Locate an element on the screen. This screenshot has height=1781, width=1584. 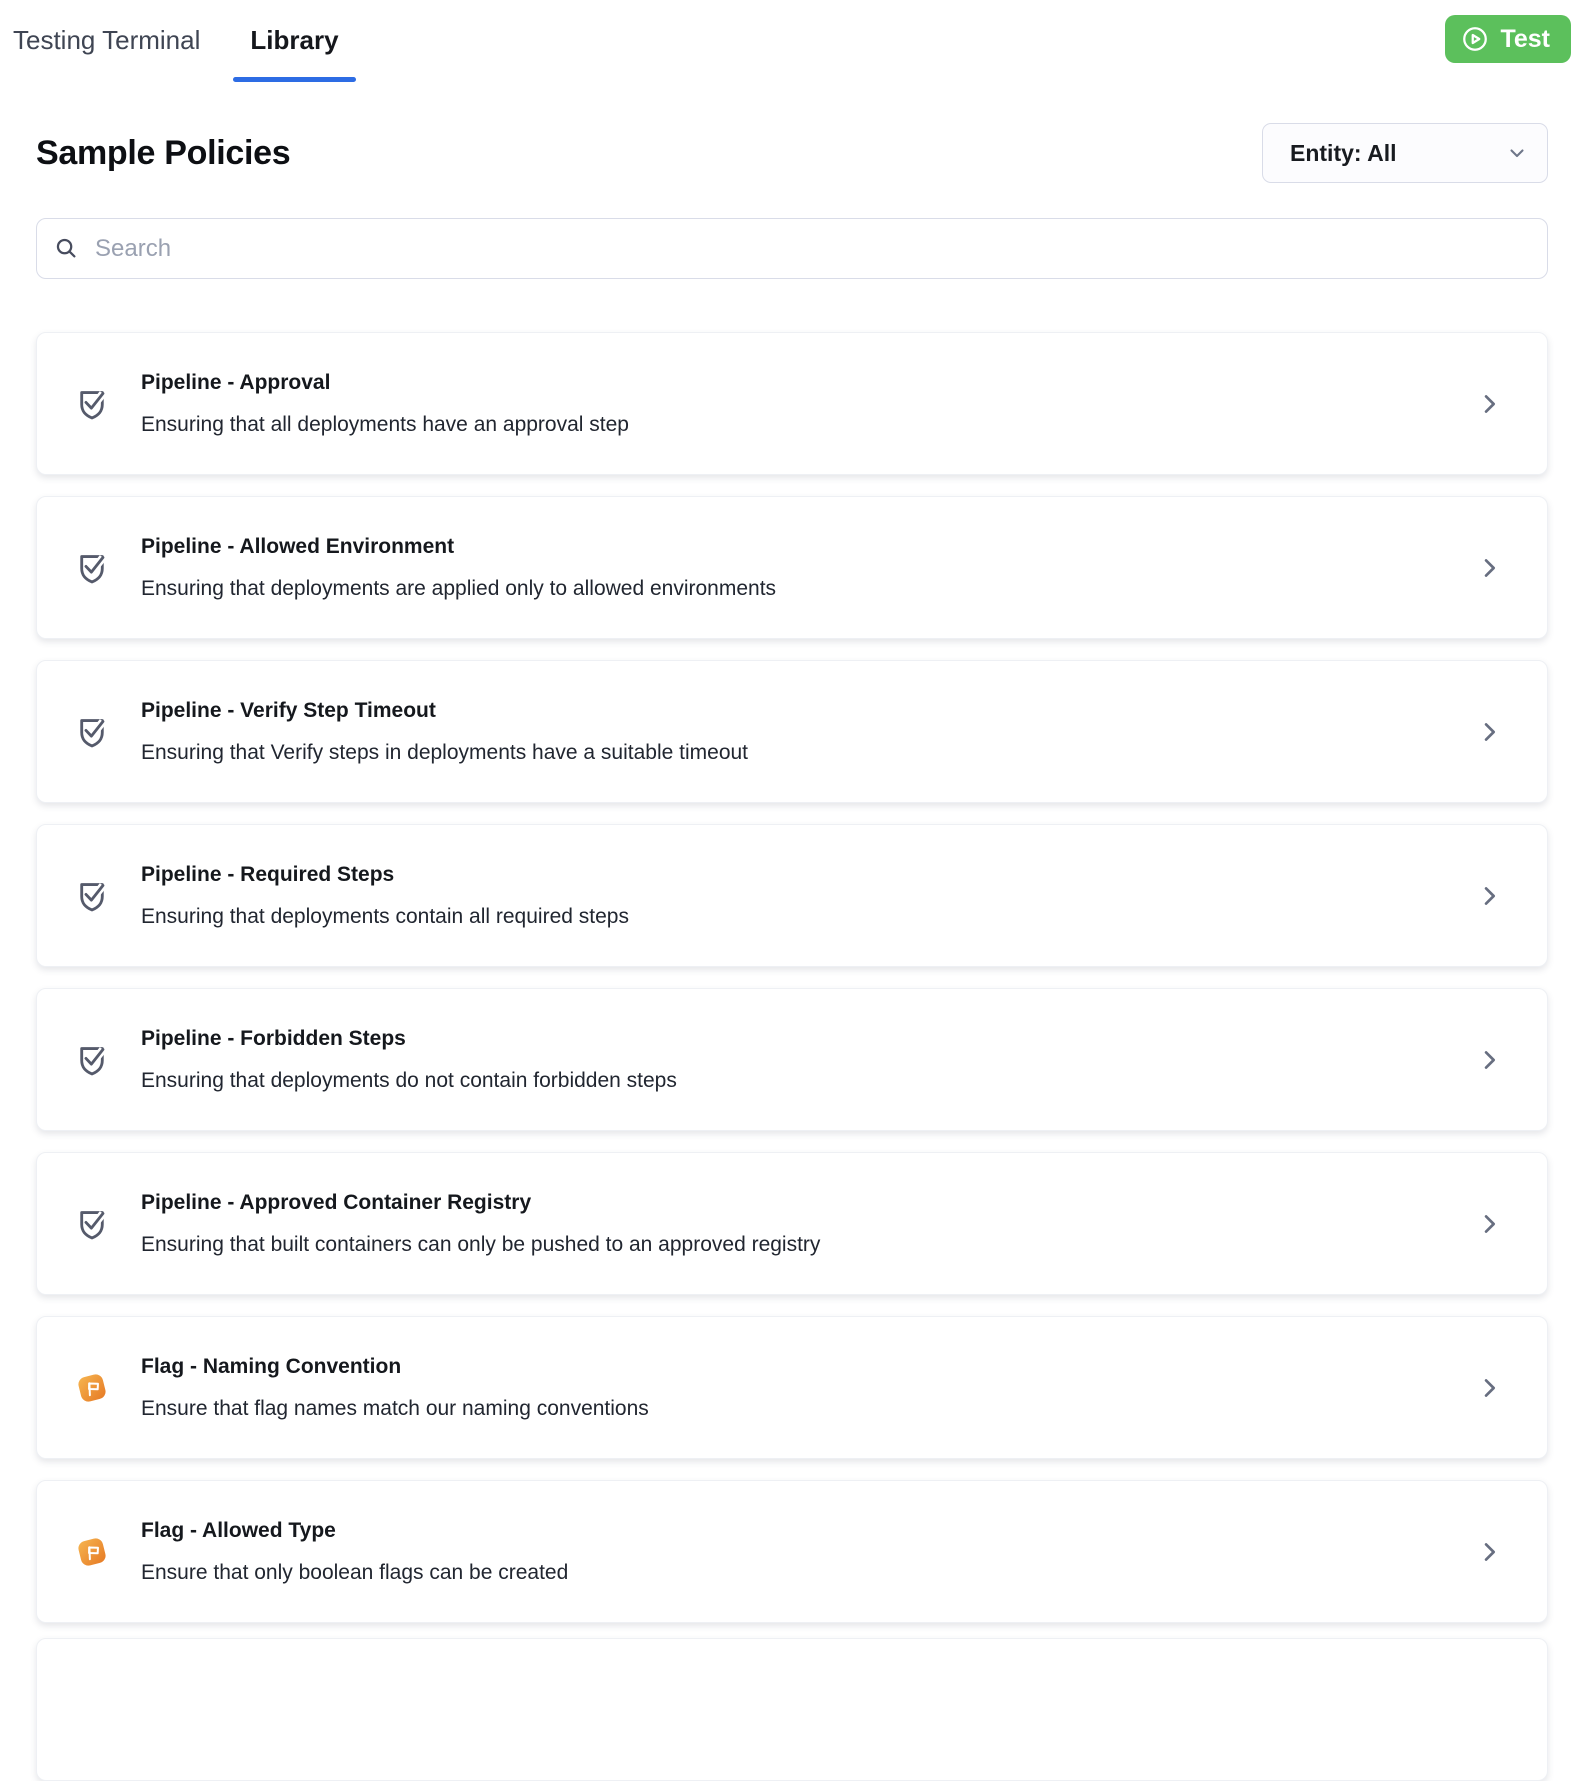
policy-title: Pipeline - Verify Step Timeout is located at coordinates (288, 710).